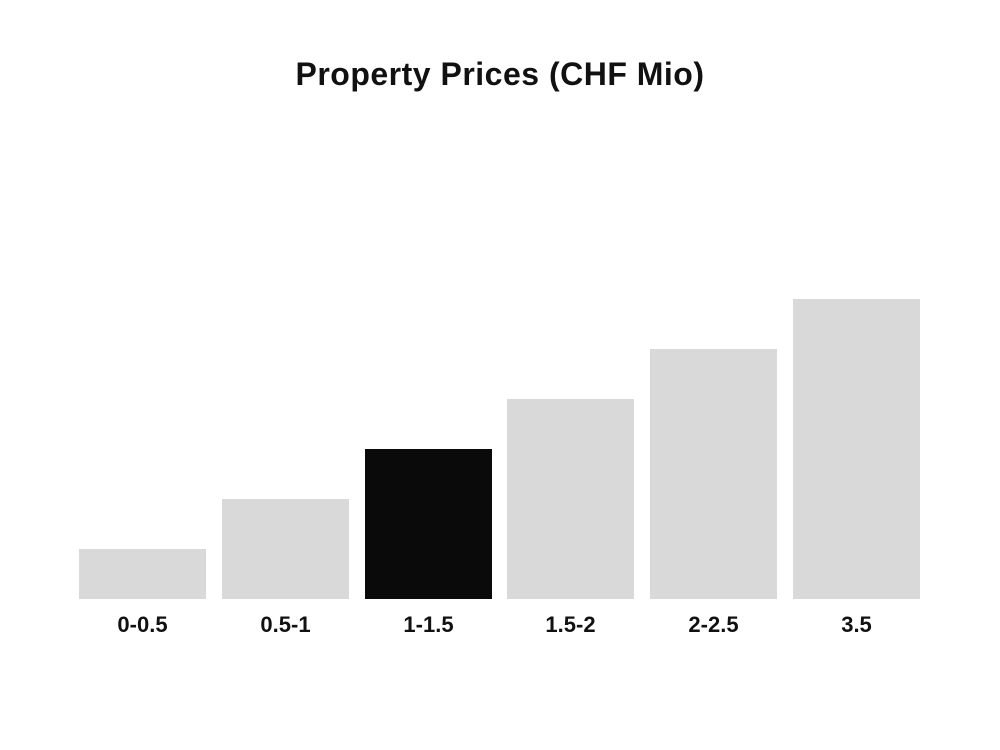 Image resolution: width=1000 pixels, height=750 pixels. What do you see at coordinates (713, 474) in the screenshot?
I see `bar-2-2.5` at bounding box center [713, 474].